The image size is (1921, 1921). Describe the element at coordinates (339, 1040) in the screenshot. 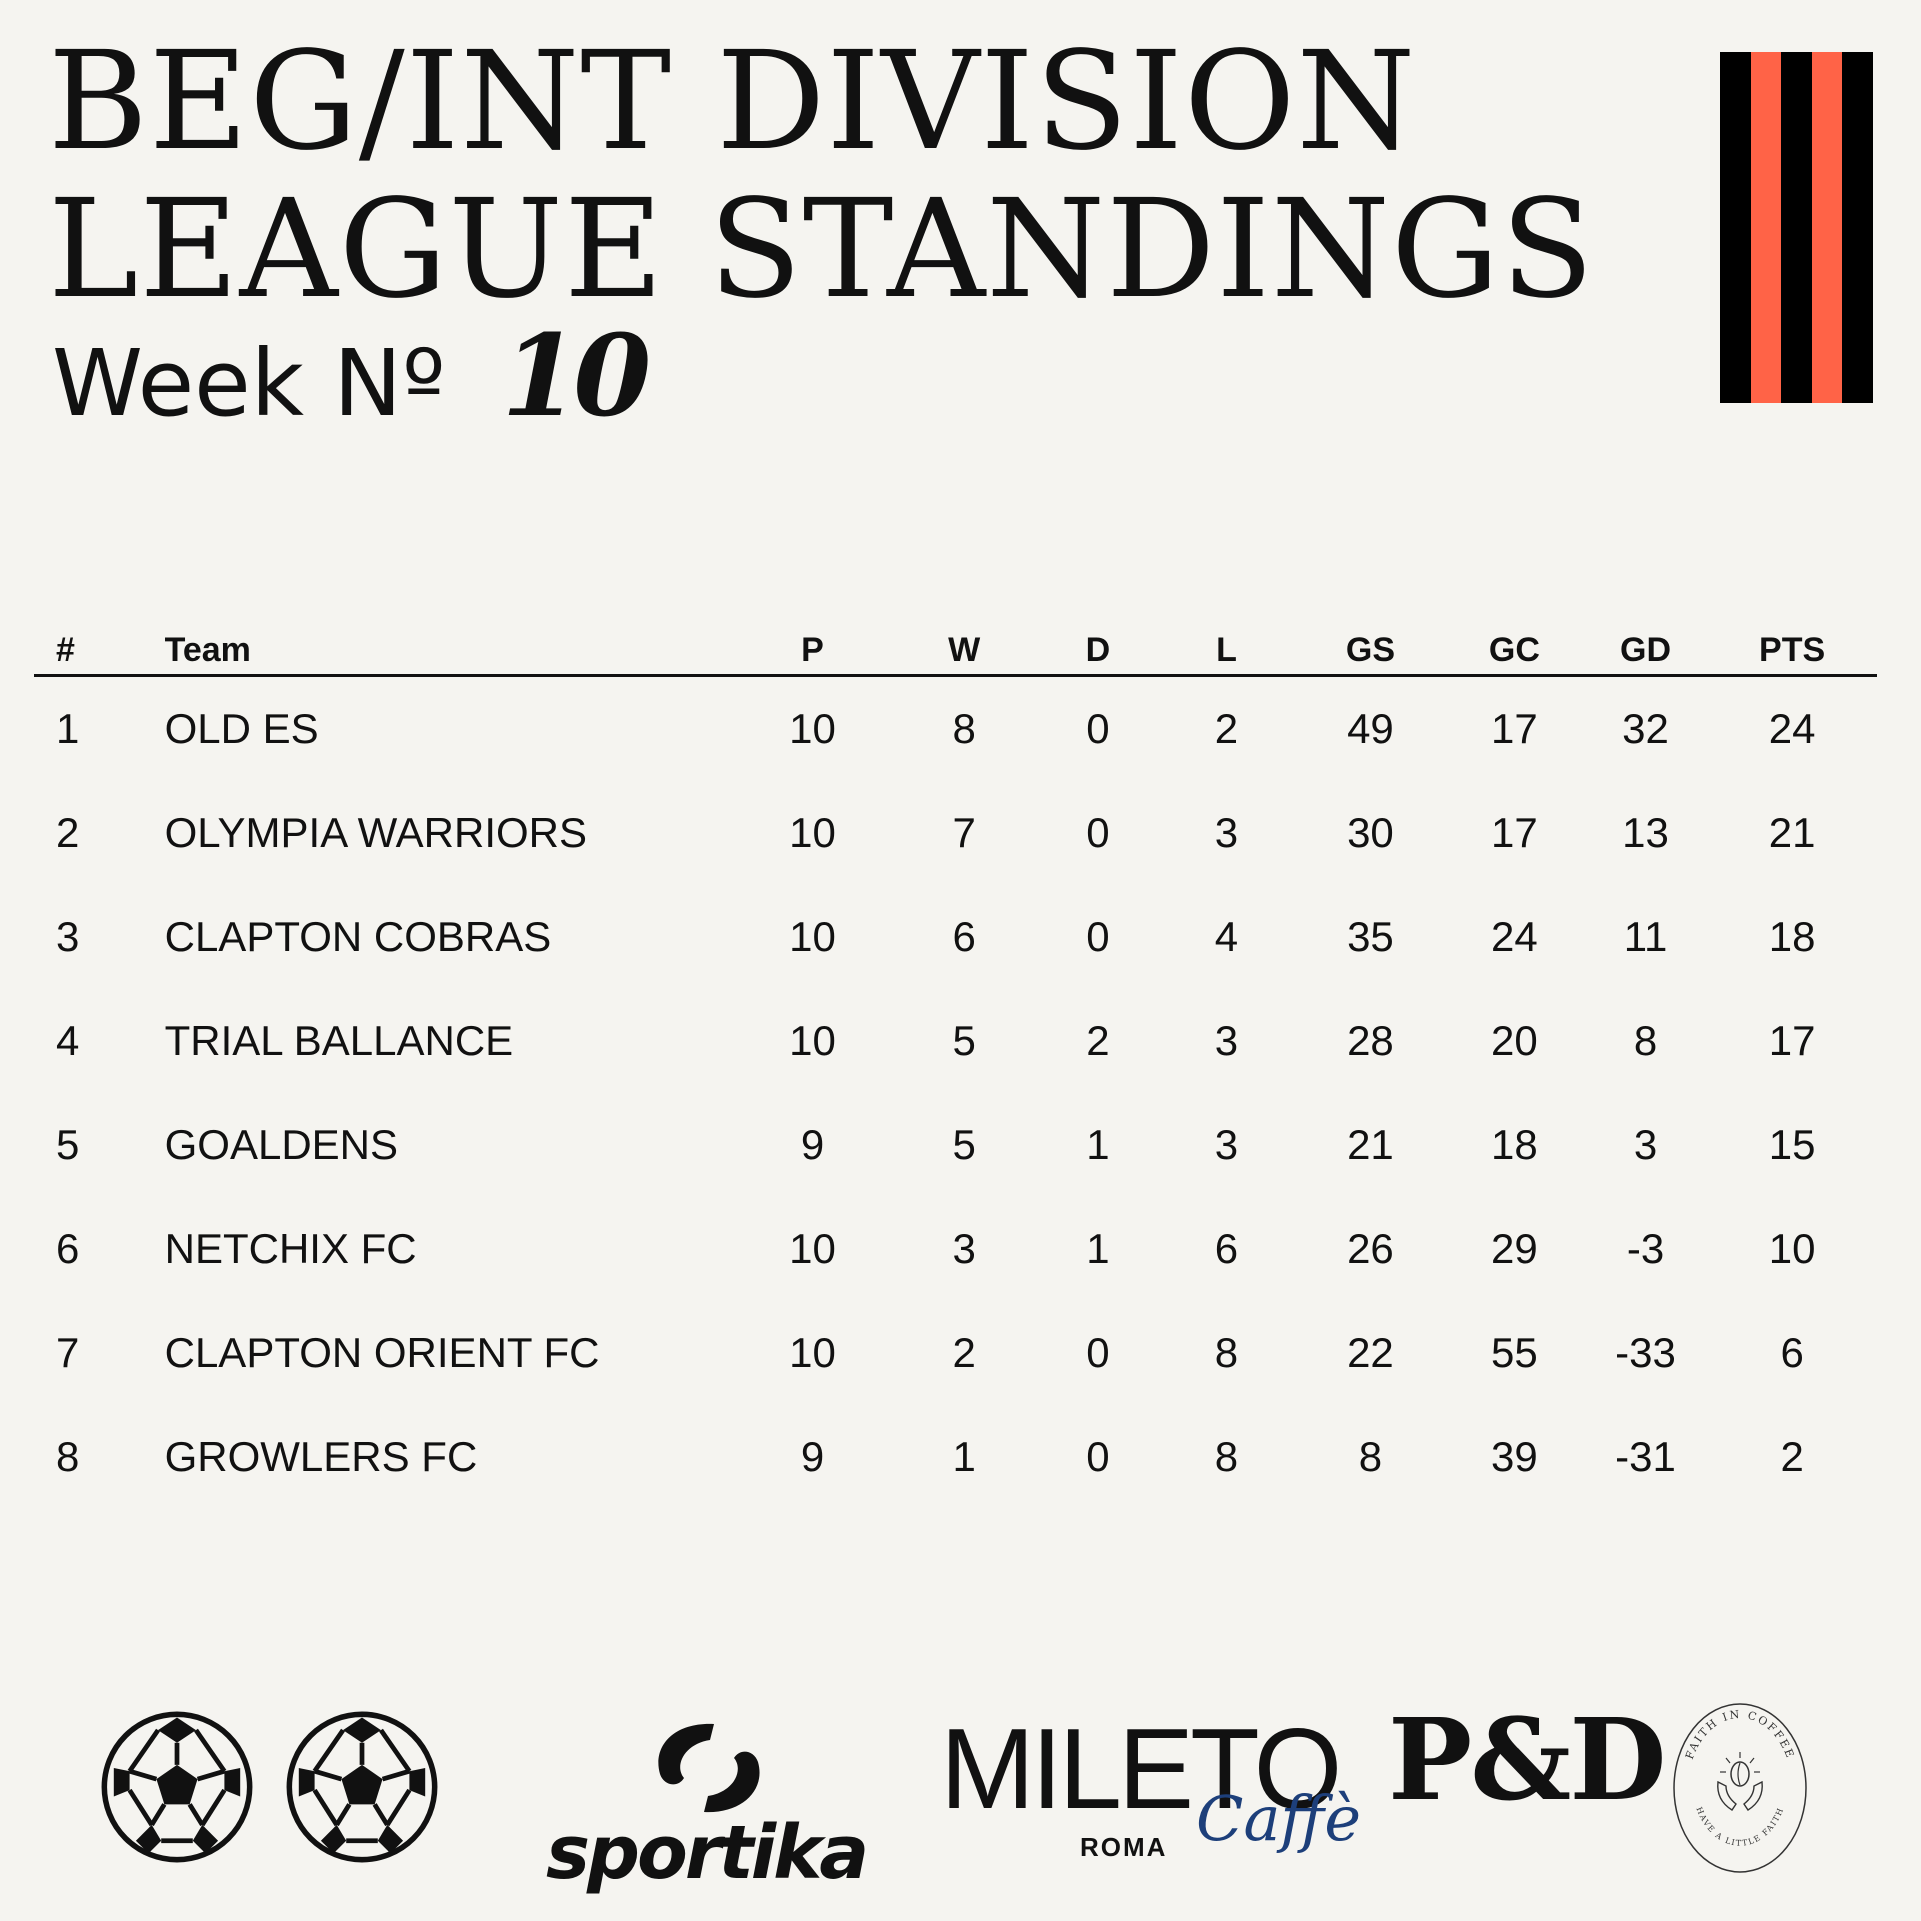

I see `team-cell: TRIAL BALLANCE` at that location.